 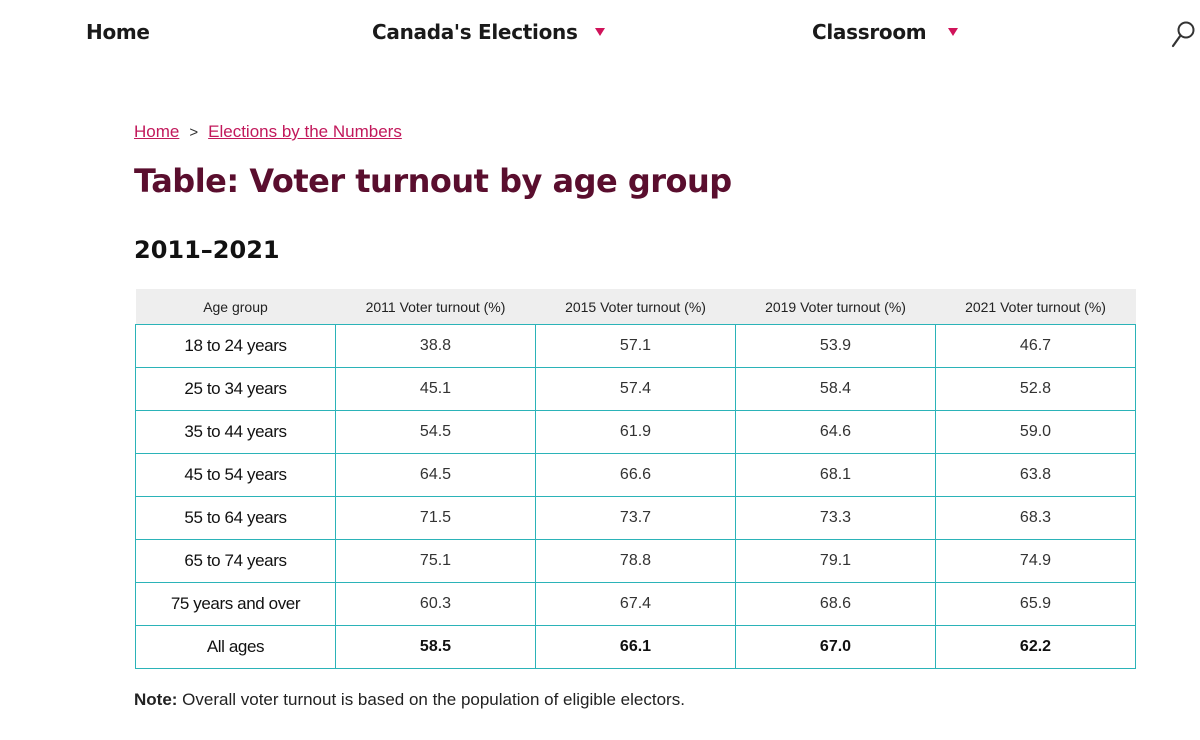 I want to click on turnout-cell: 54.5, so click(x=435, y=432).